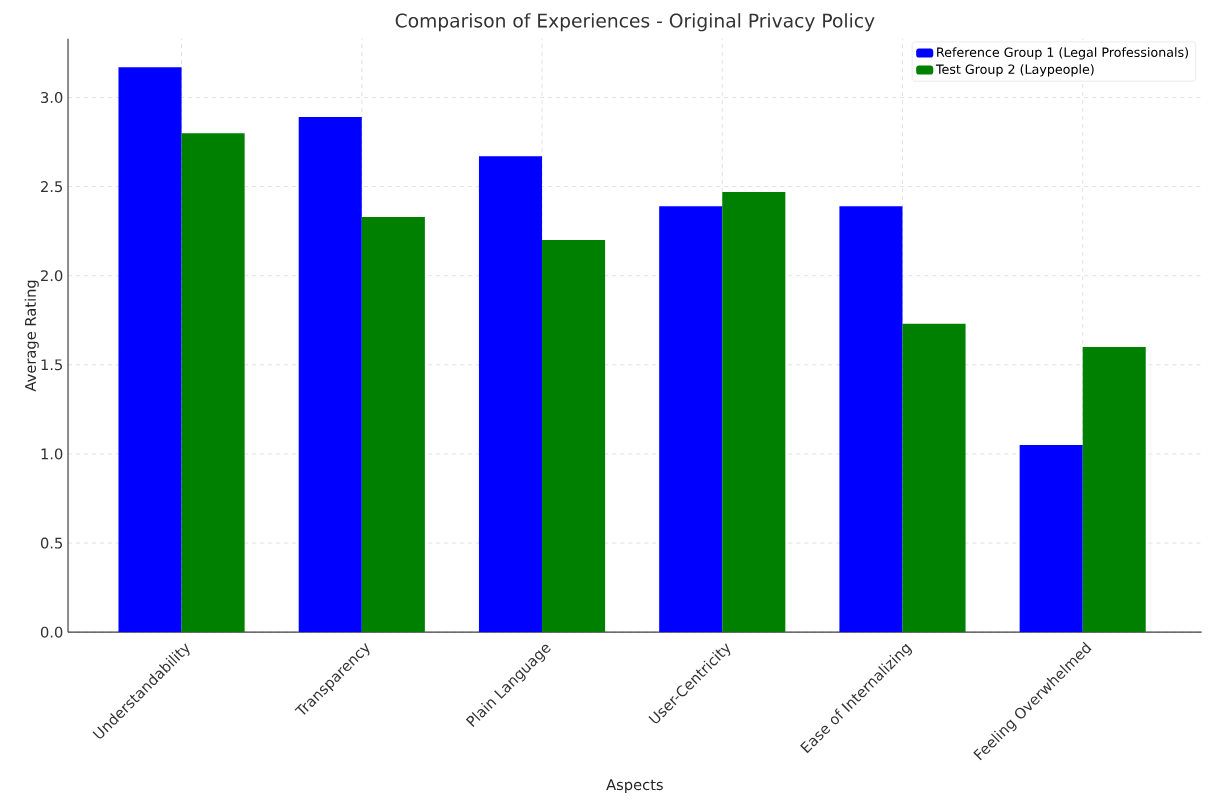  What do you see at coordinates (31, 336) in the screenshot?
I see `y-axis-title: Average Rating` at bounding box center [31, 336].